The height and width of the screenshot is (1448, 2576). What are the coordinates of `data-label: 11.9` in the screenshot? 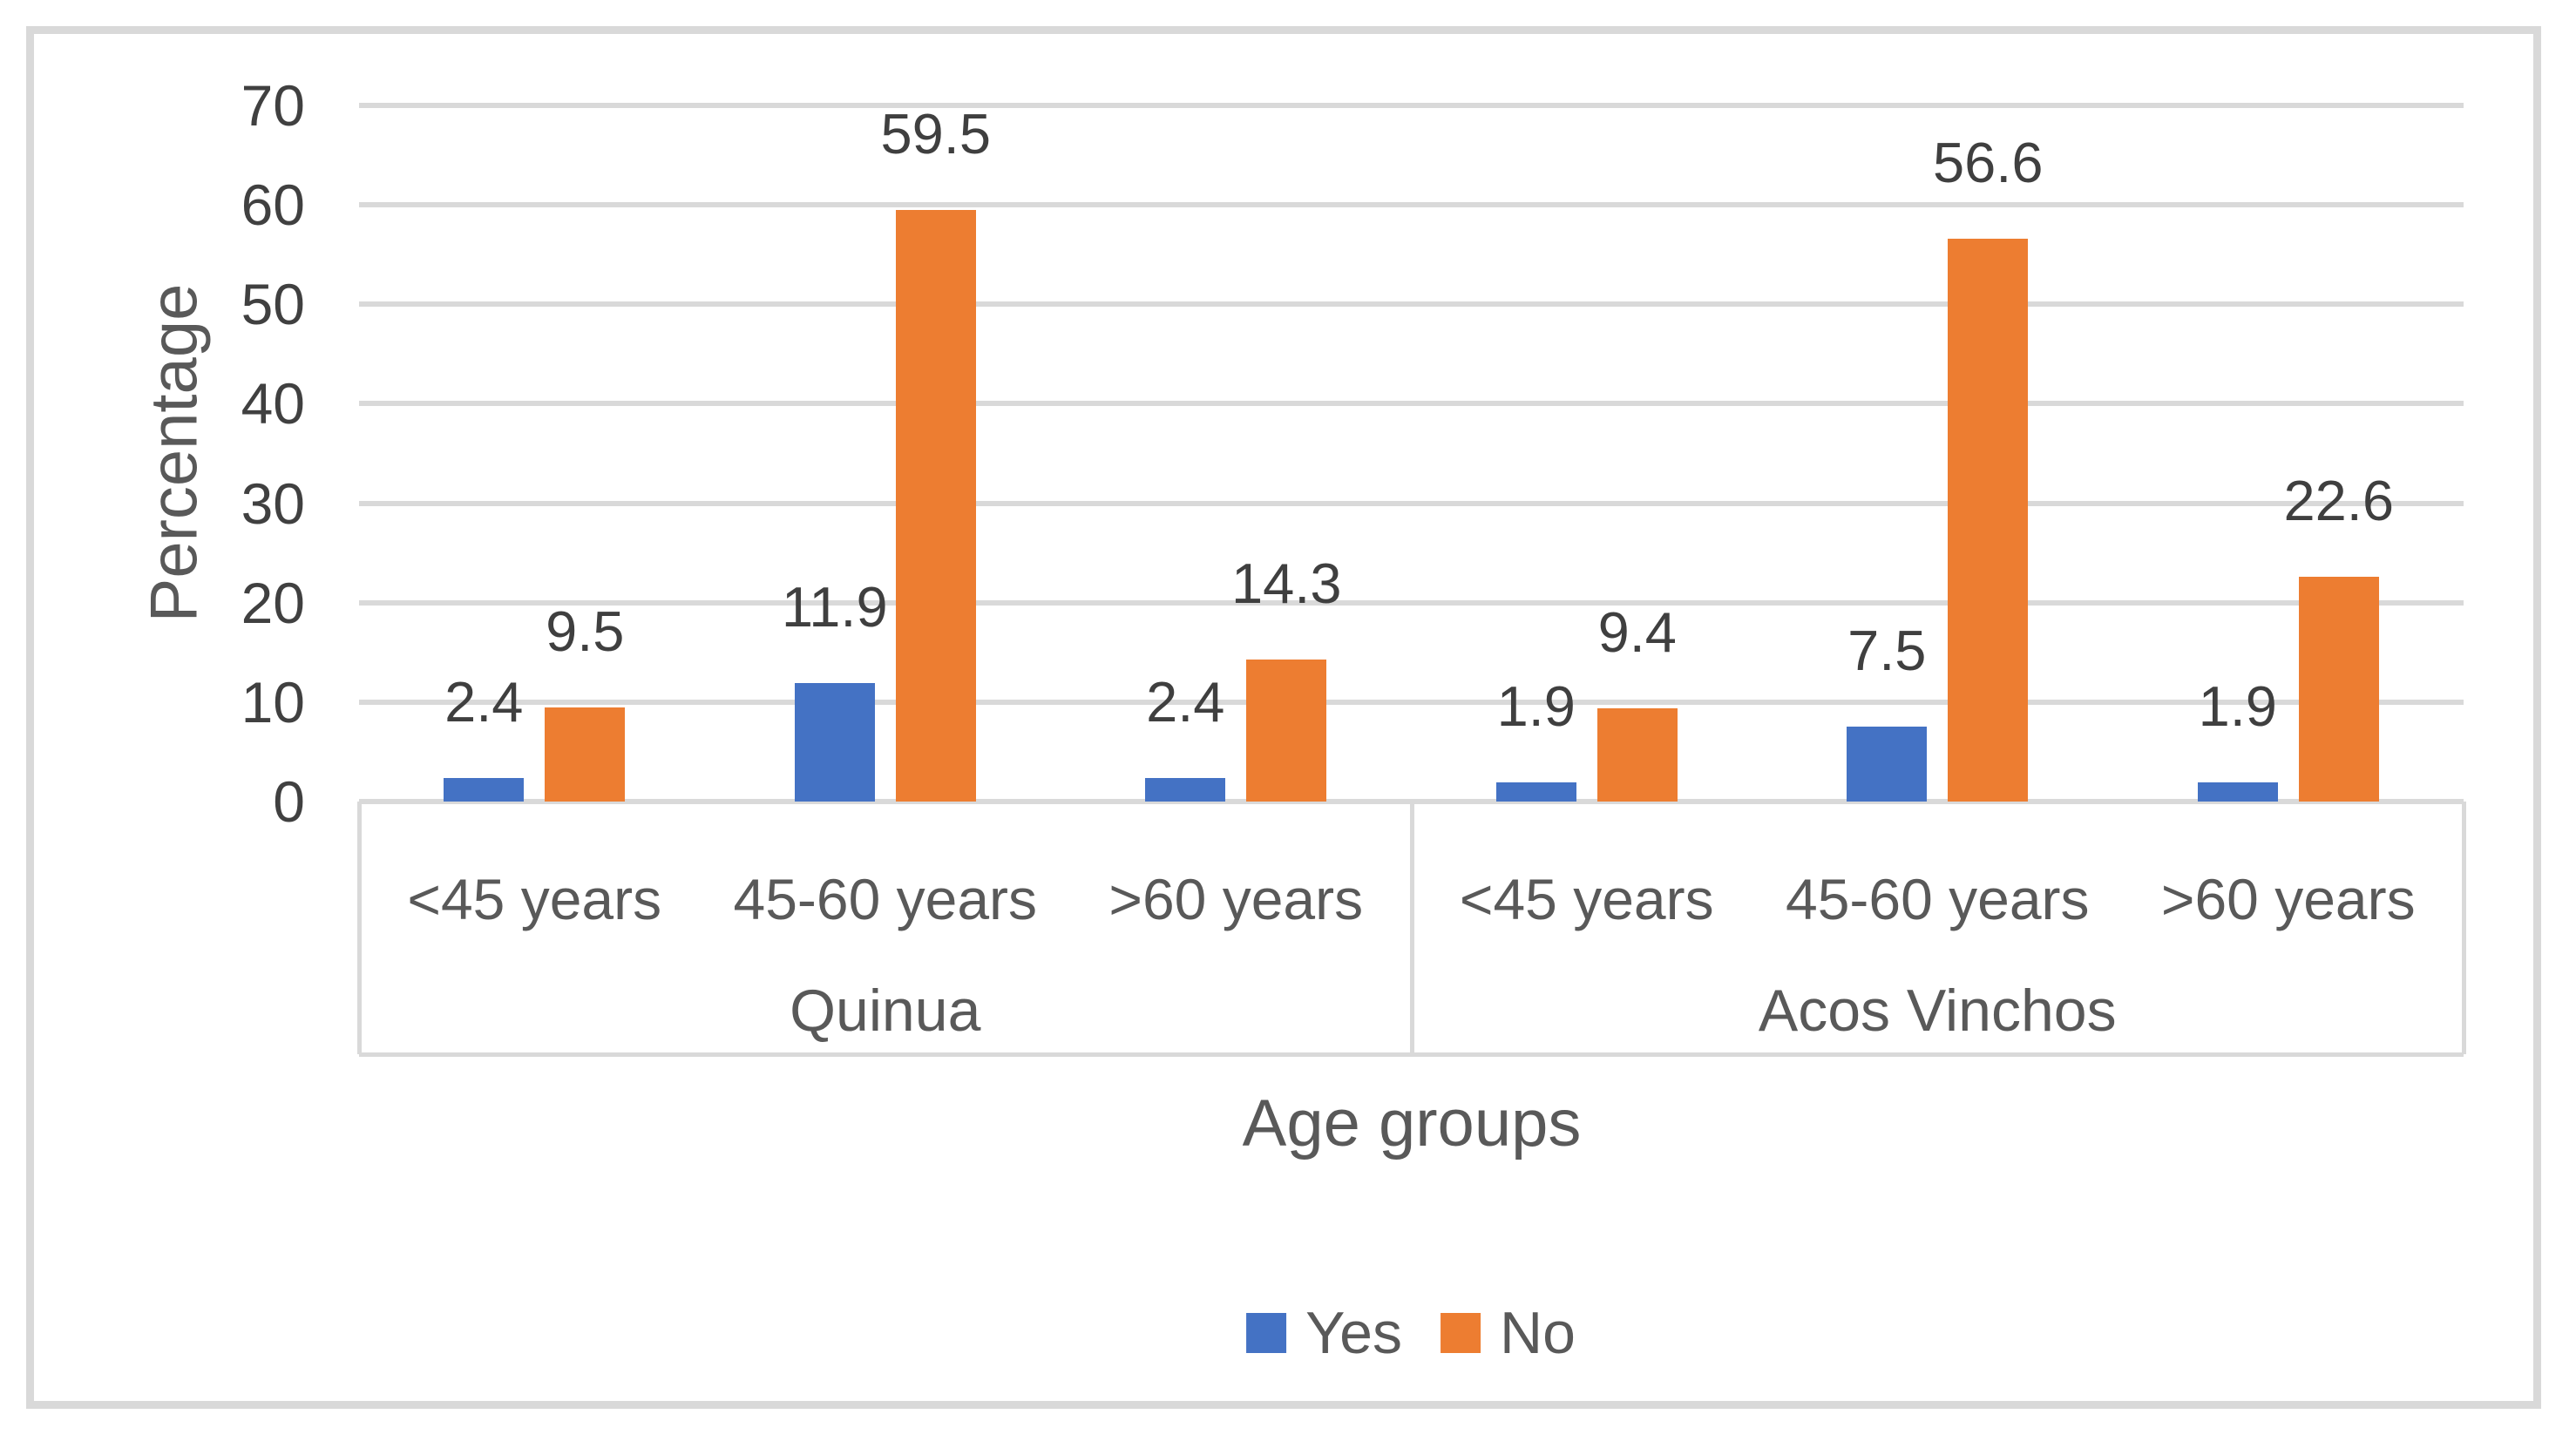 It's located at (835, 607).